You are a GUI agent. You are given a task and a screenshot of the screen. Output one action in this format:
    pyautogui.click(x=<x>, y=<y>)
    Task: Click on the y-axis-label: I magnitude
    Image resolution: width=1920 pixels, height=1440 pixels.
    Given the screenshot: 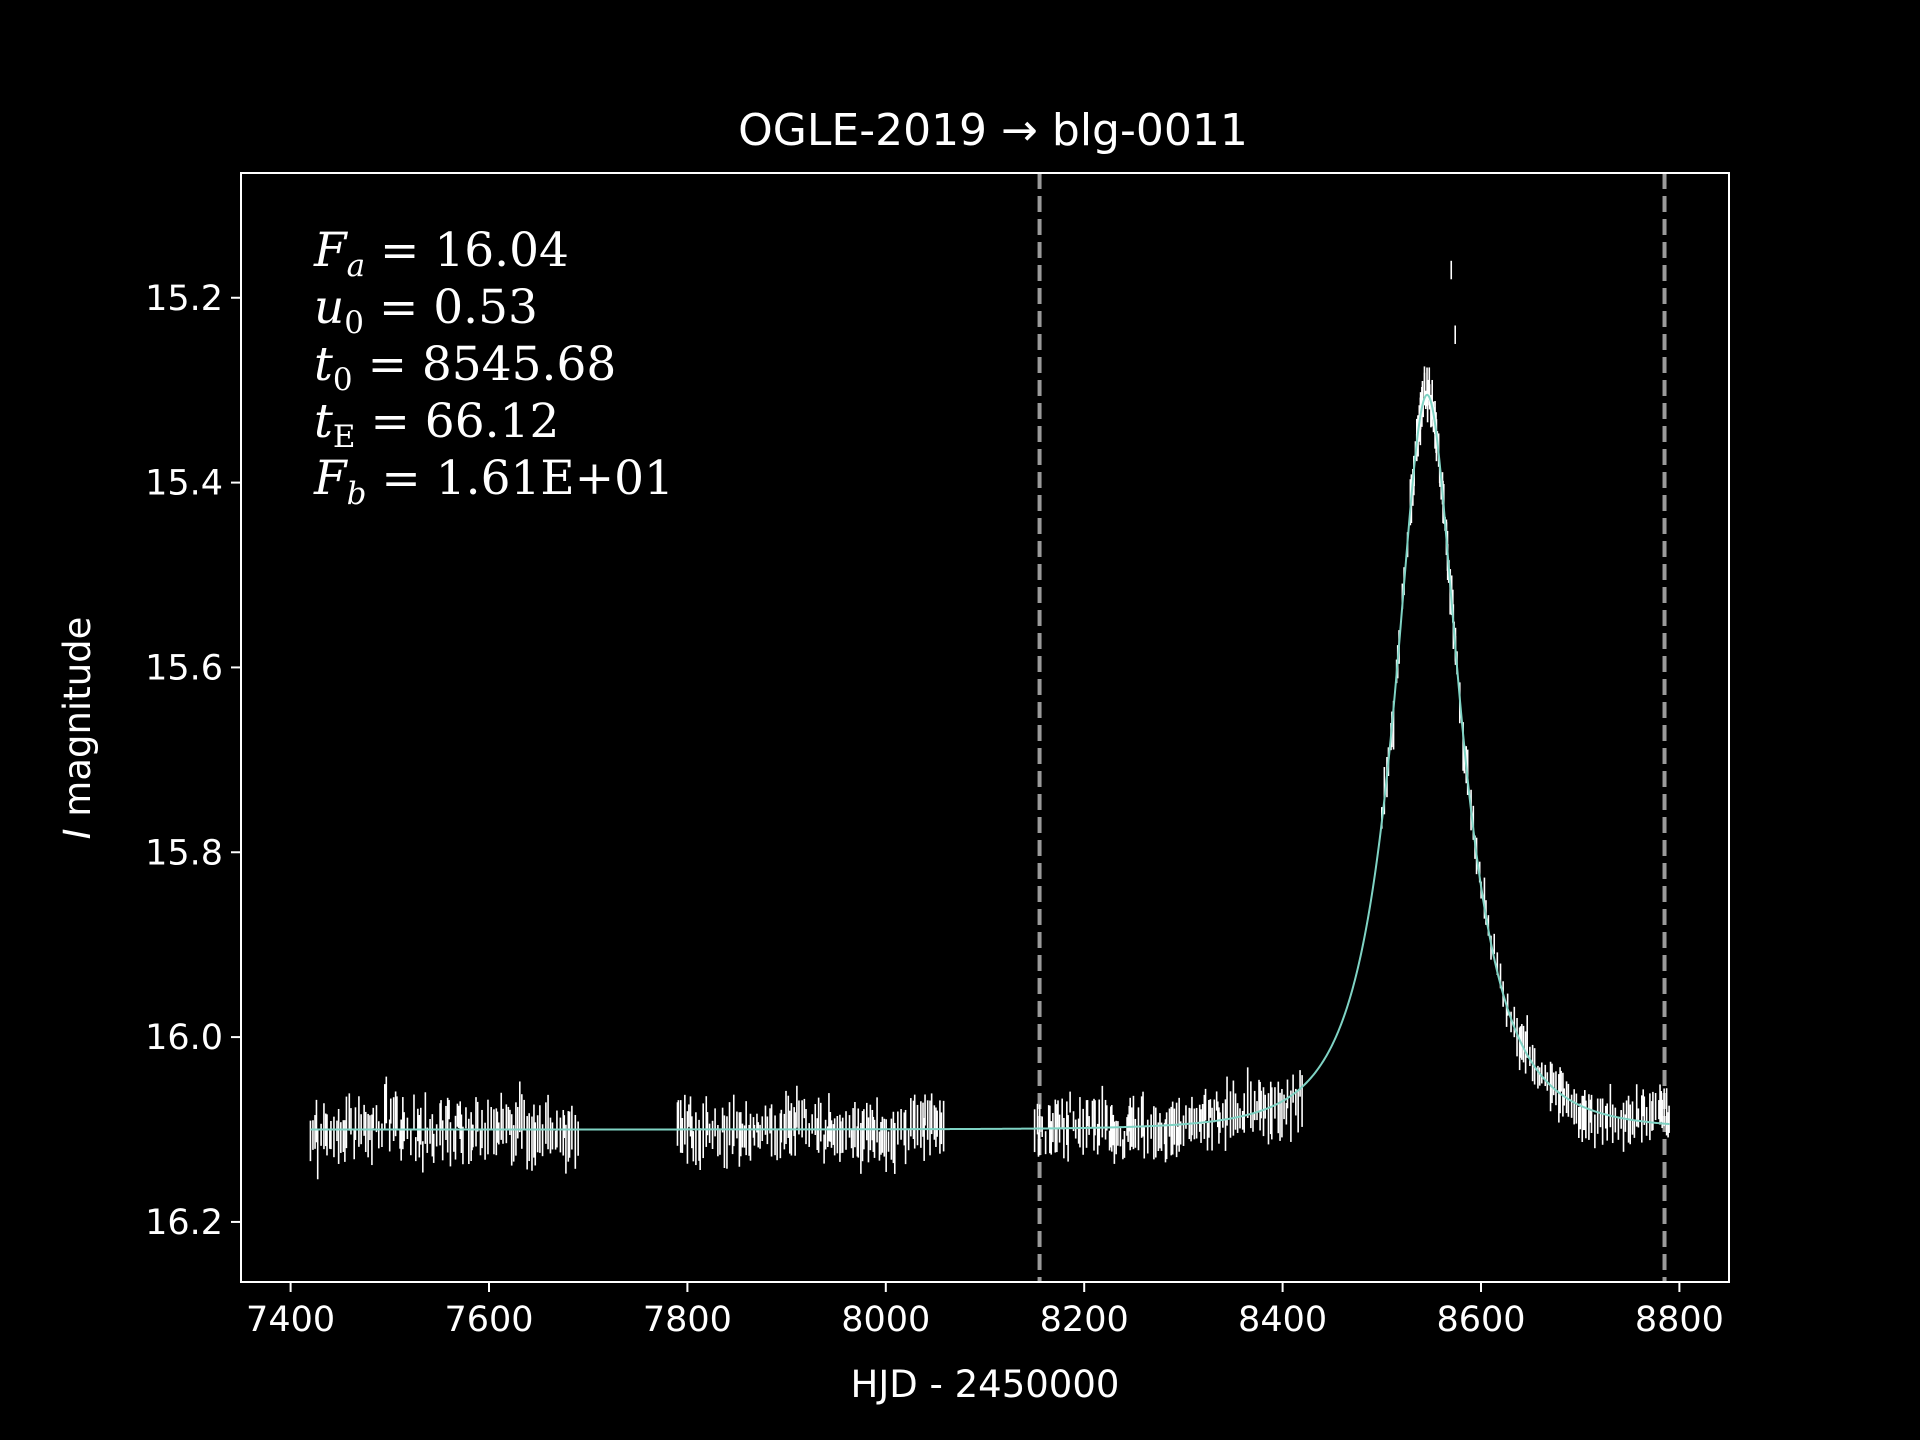 What is the action you would take?
    pyautogui.click(x=77, y=728)
    